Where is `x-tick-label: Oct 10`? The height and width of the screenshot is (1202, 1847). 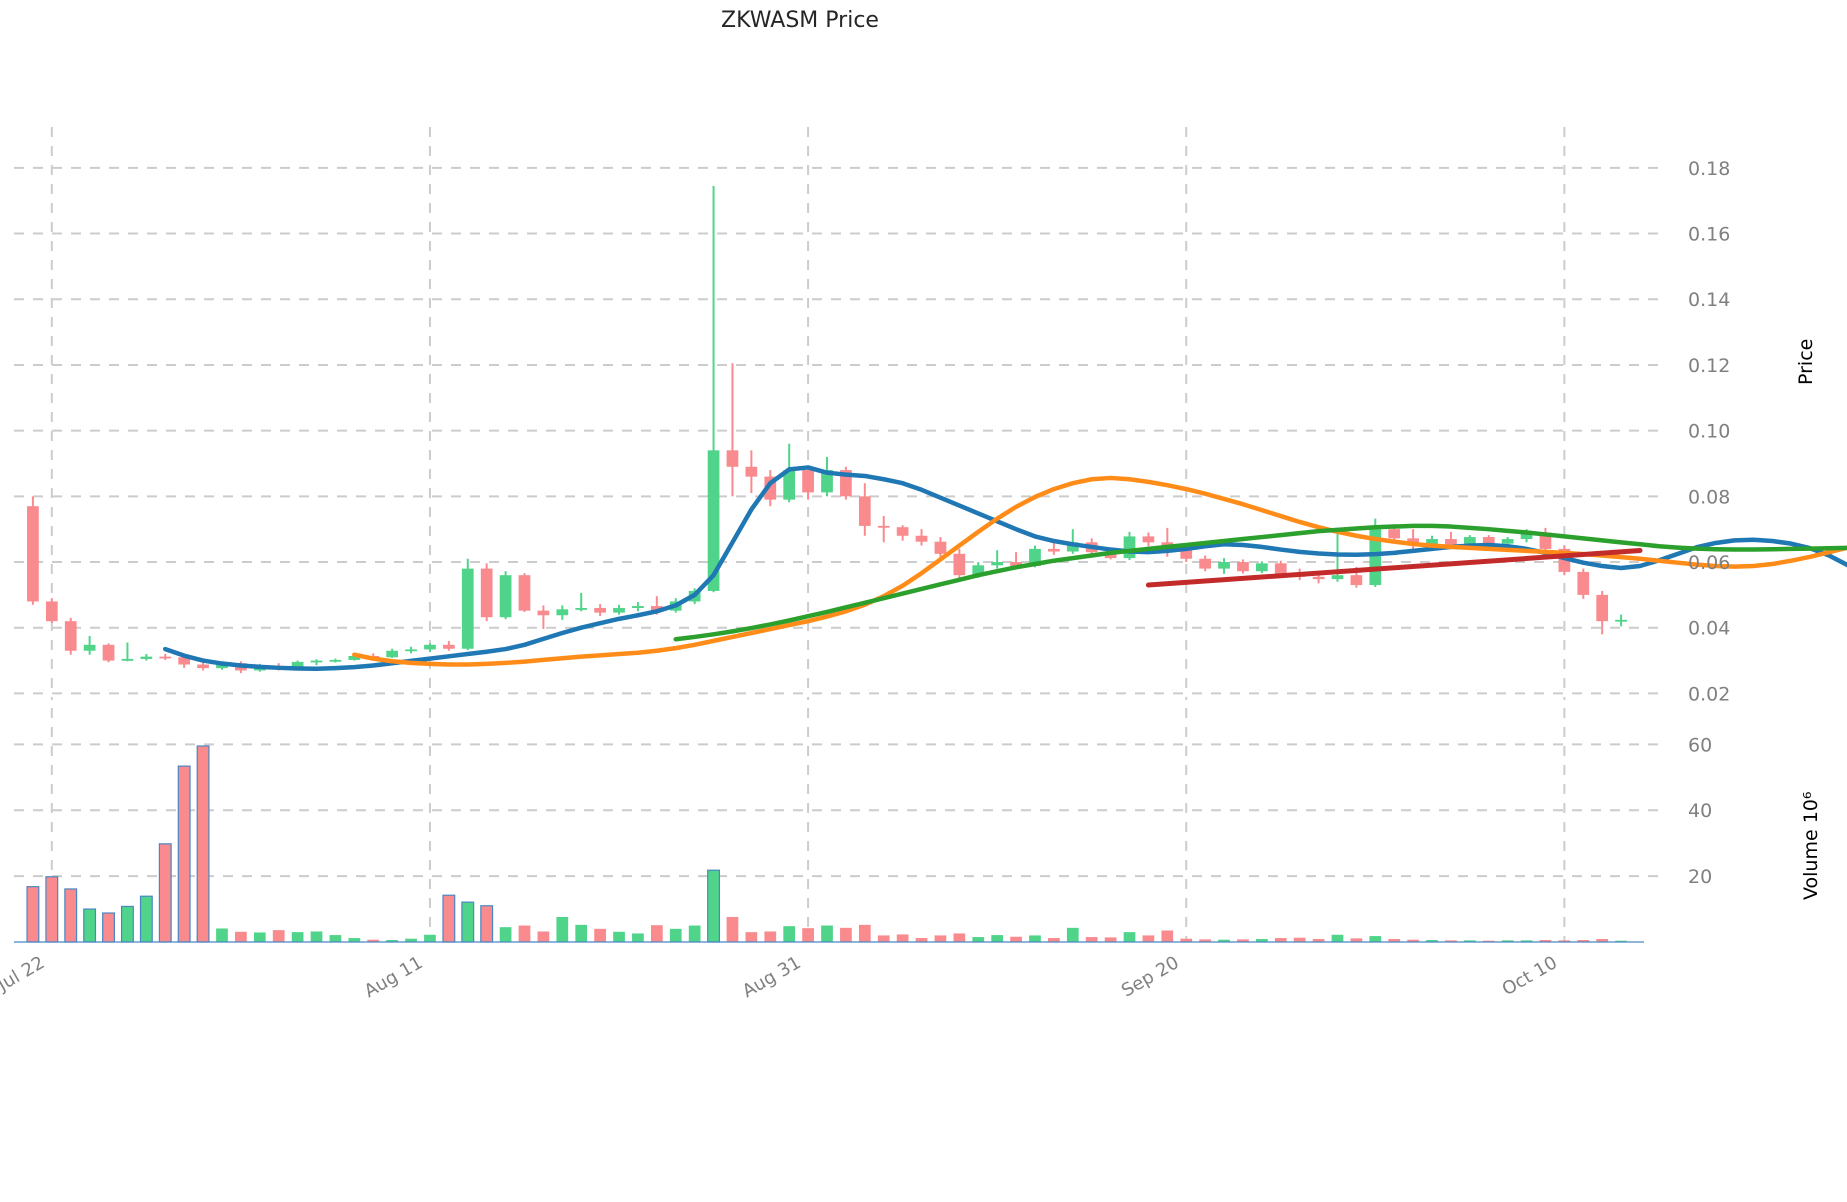 x-tick-label: Oct 10 is located at coordinates (1530, 976).